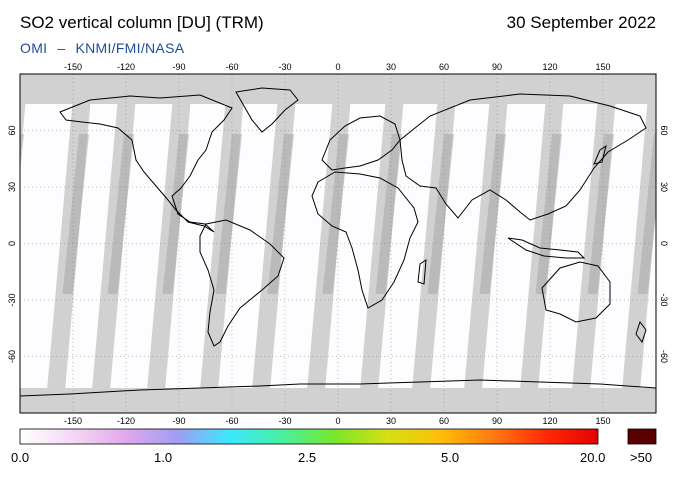 This screenshot has width=676, height=480. Describe the element at coordinates (12, 356) in the screenshot. I see `lat-tick-label-left: -60` at that location.